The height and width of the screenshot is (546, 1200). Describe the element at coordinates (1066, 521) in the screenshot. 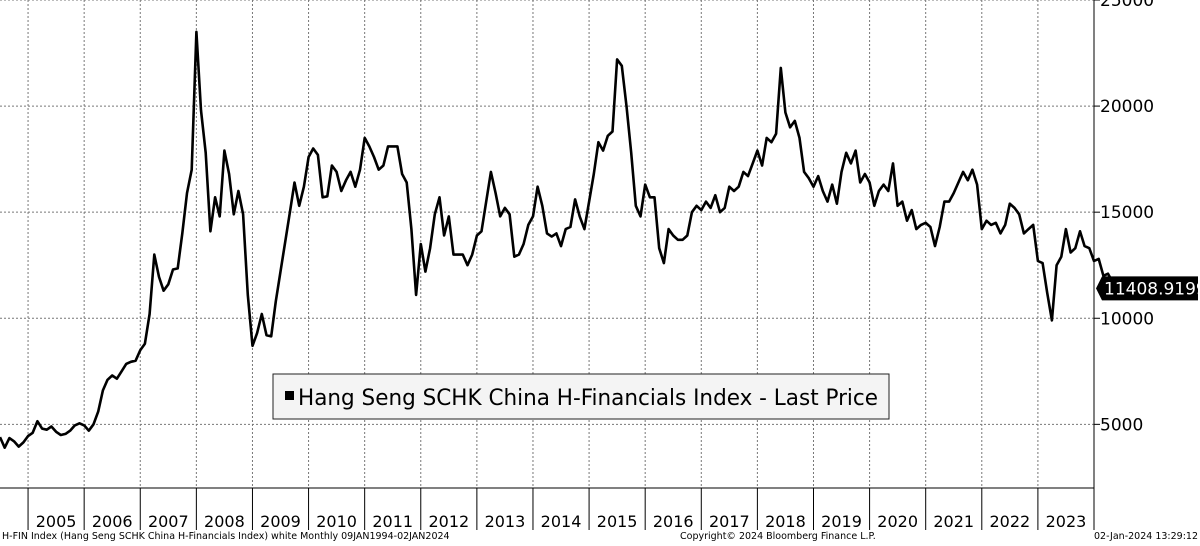

I see `x-tick-label: 2023` at that location.